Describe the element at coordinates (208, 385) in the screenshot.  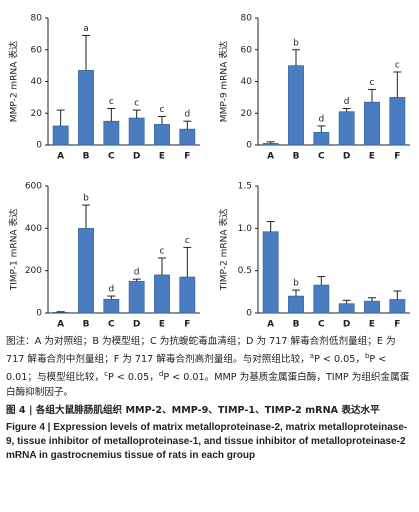
I see `note-part: P < 0.01。MMP 为基质金属蛋白酶，TIMP 为组织金属蛋白酶抑制因子。` at that location.